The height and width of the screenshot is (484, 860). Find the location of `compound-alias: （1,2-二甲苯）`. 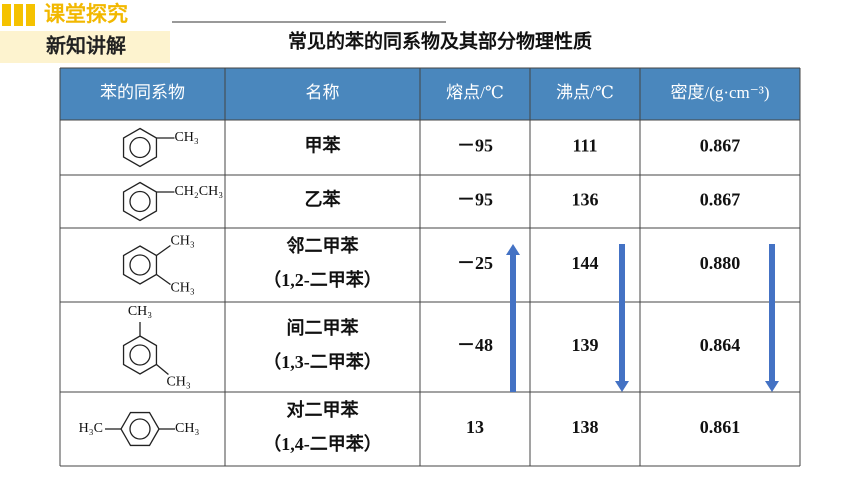

compound-alias: （1,2-二甲苯） is located at coordinates (322, 279).